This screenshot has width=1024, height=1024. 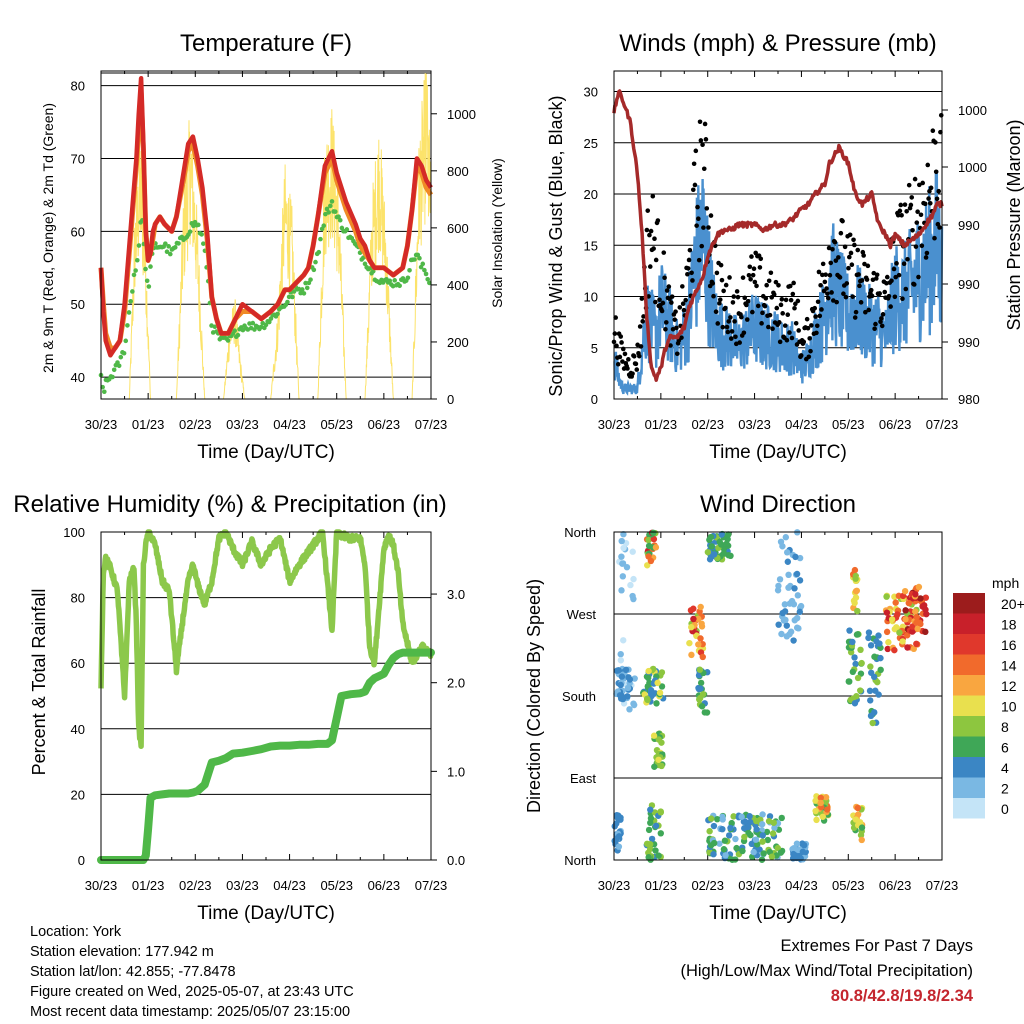 What do you see at coordinates (778, 283) in the screenshot?
I see `wind-line` at bounding box center [778, 283].